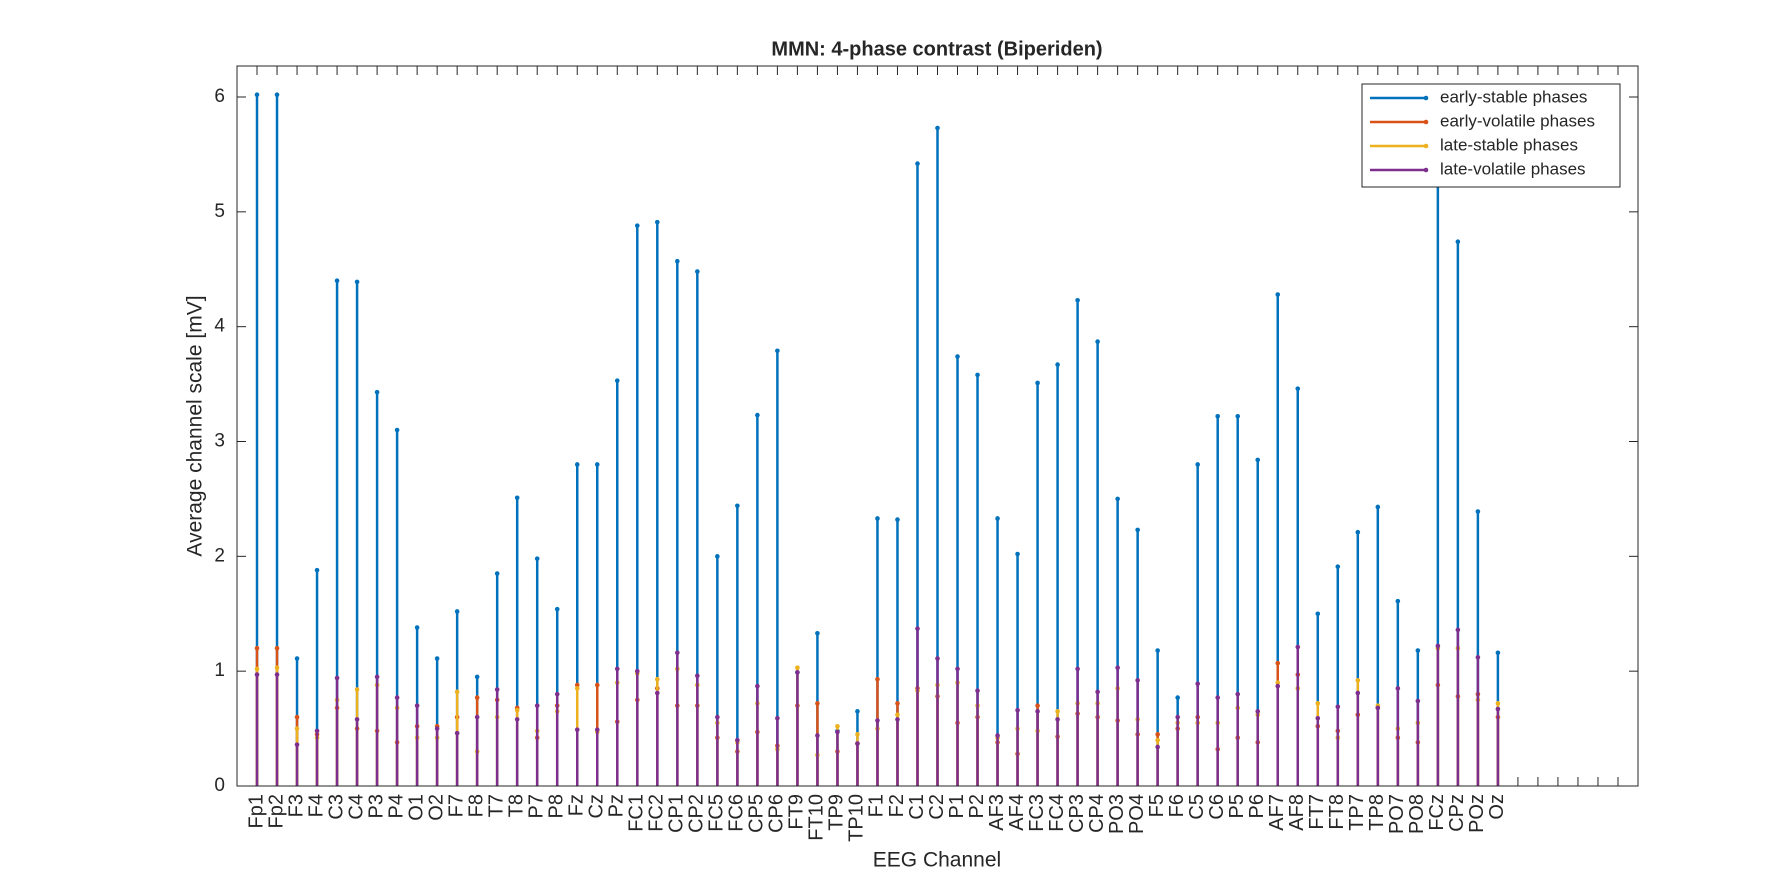  Describe the element at coordinates (937, 807) in the screenshot. I see `x-tick-label: C2` at that location.